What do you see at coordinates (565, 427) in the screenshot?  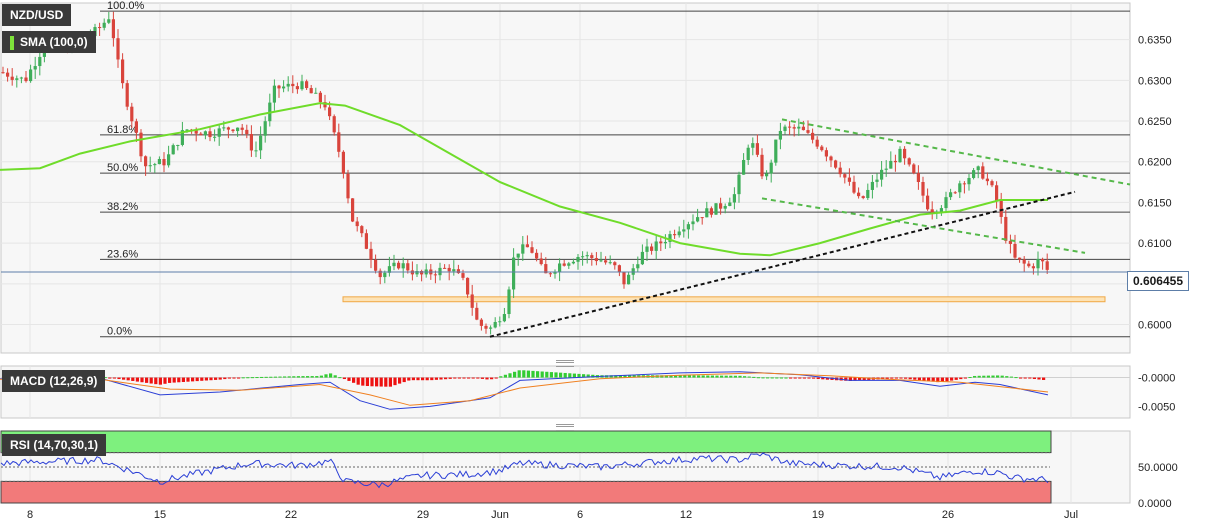 I see `rsi-pane-resize-handle` at bounding box center [565, 427].